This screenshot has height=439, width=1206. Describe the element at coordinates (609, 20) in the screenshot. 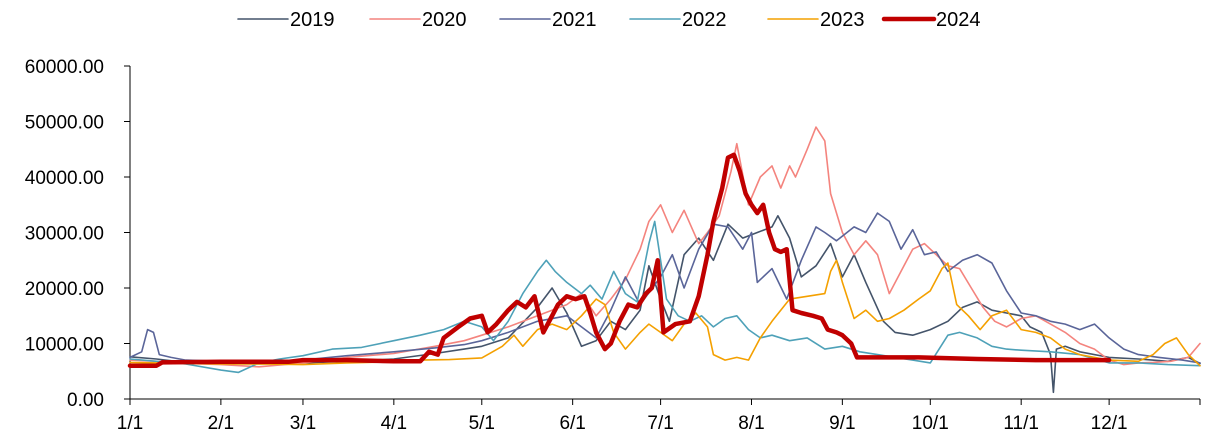

I see `legend: 2019 2020 2021 2022 2023 2024` at that location.